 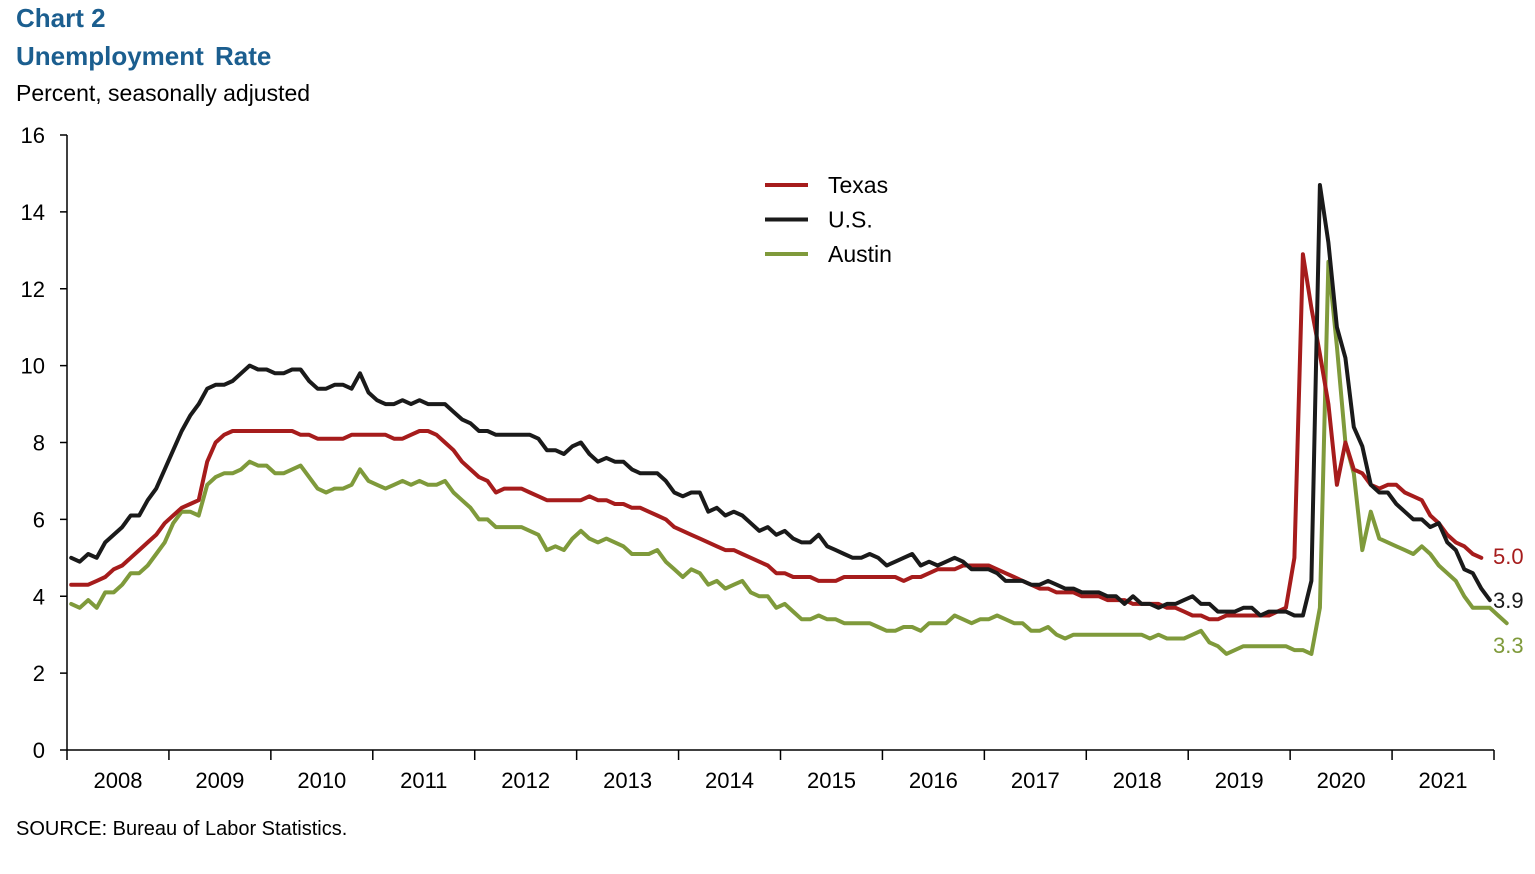 I want to click on y-tick-label: 10, so click(x=33, y=366).